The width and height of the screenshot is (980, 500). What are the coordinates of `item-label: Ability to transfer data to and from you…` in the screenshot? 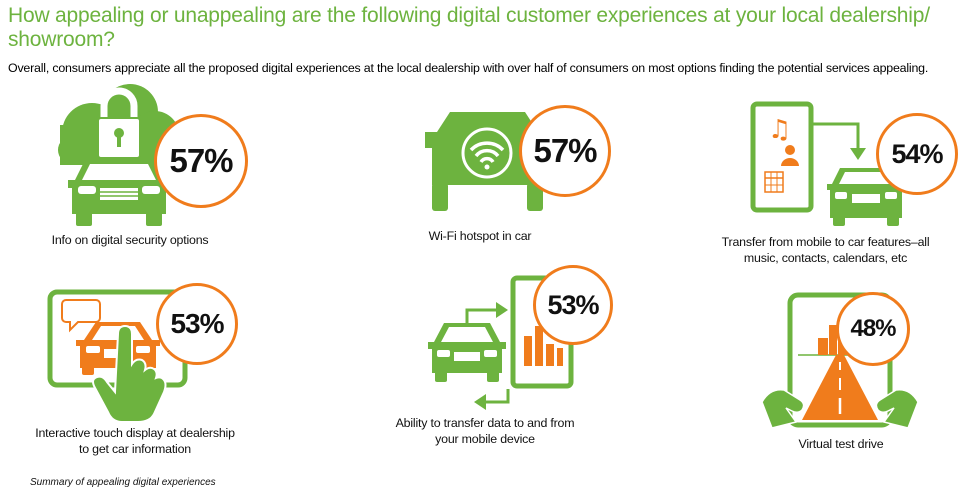 It's located at (485, 431).